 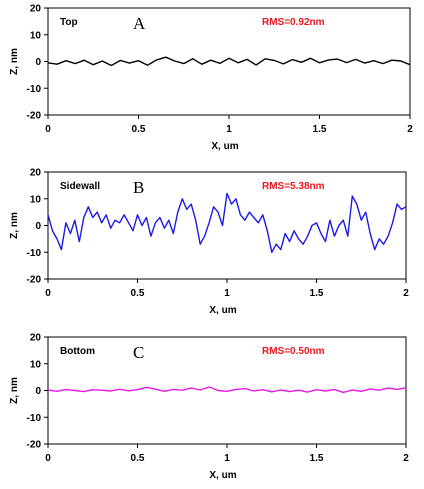 I want to click on rms-annotation: RMS=0.92nm, so click(x=293, y=22).